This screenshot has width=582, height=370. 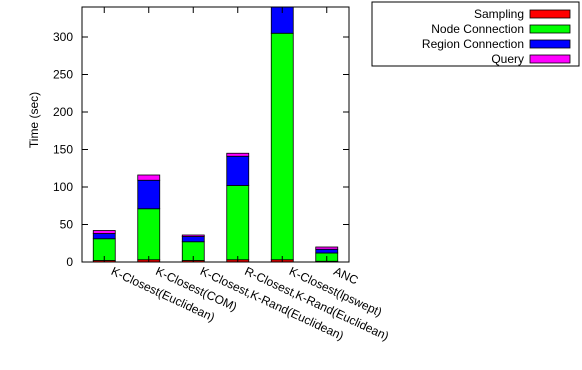 I want to click on y-tick-label: 300, so click(x=63, y=37).